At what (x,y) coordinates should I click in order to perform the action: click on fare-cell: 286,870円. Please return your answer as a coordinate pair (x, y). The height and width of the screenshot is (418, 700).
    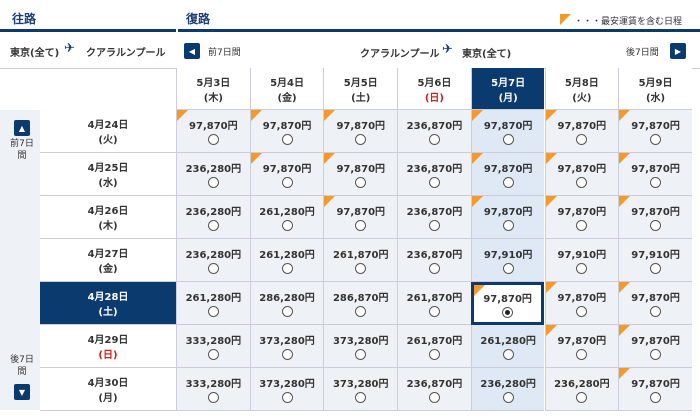
    Looking at the image, I should click on (360, 303).